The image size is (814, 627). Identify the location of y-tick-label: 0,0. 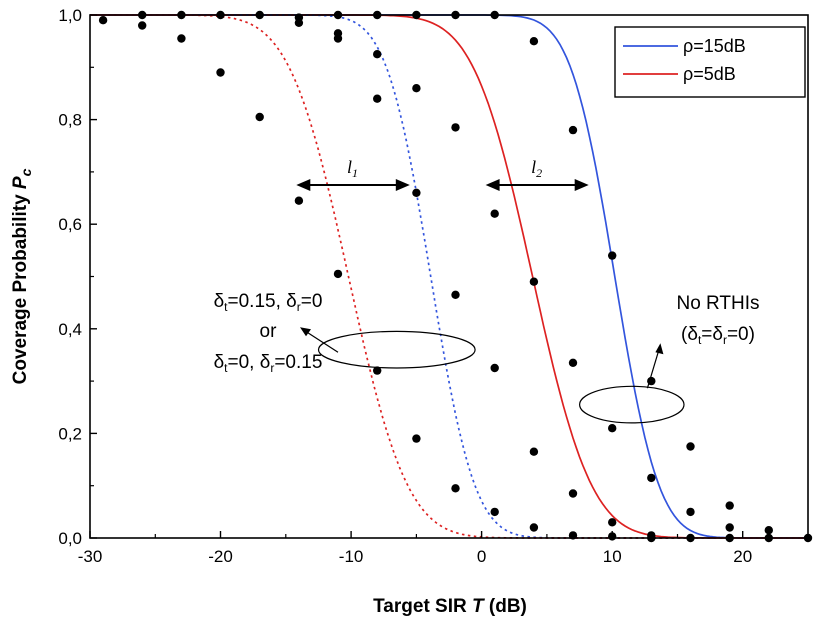
(70, 538).